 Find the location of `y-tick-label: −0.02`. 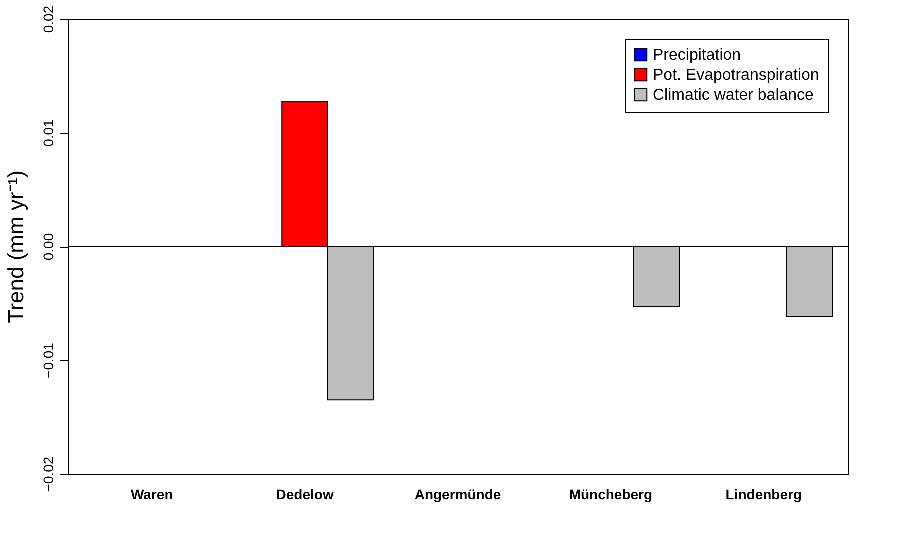

y-tick-label: −0.02 is located at coordinates (48, 474).